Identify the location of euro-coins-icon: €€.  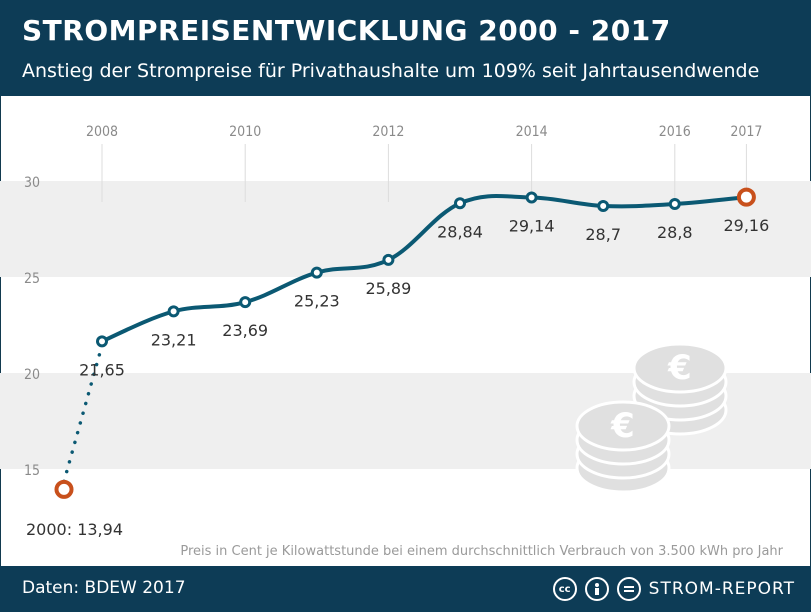
(651, 418).